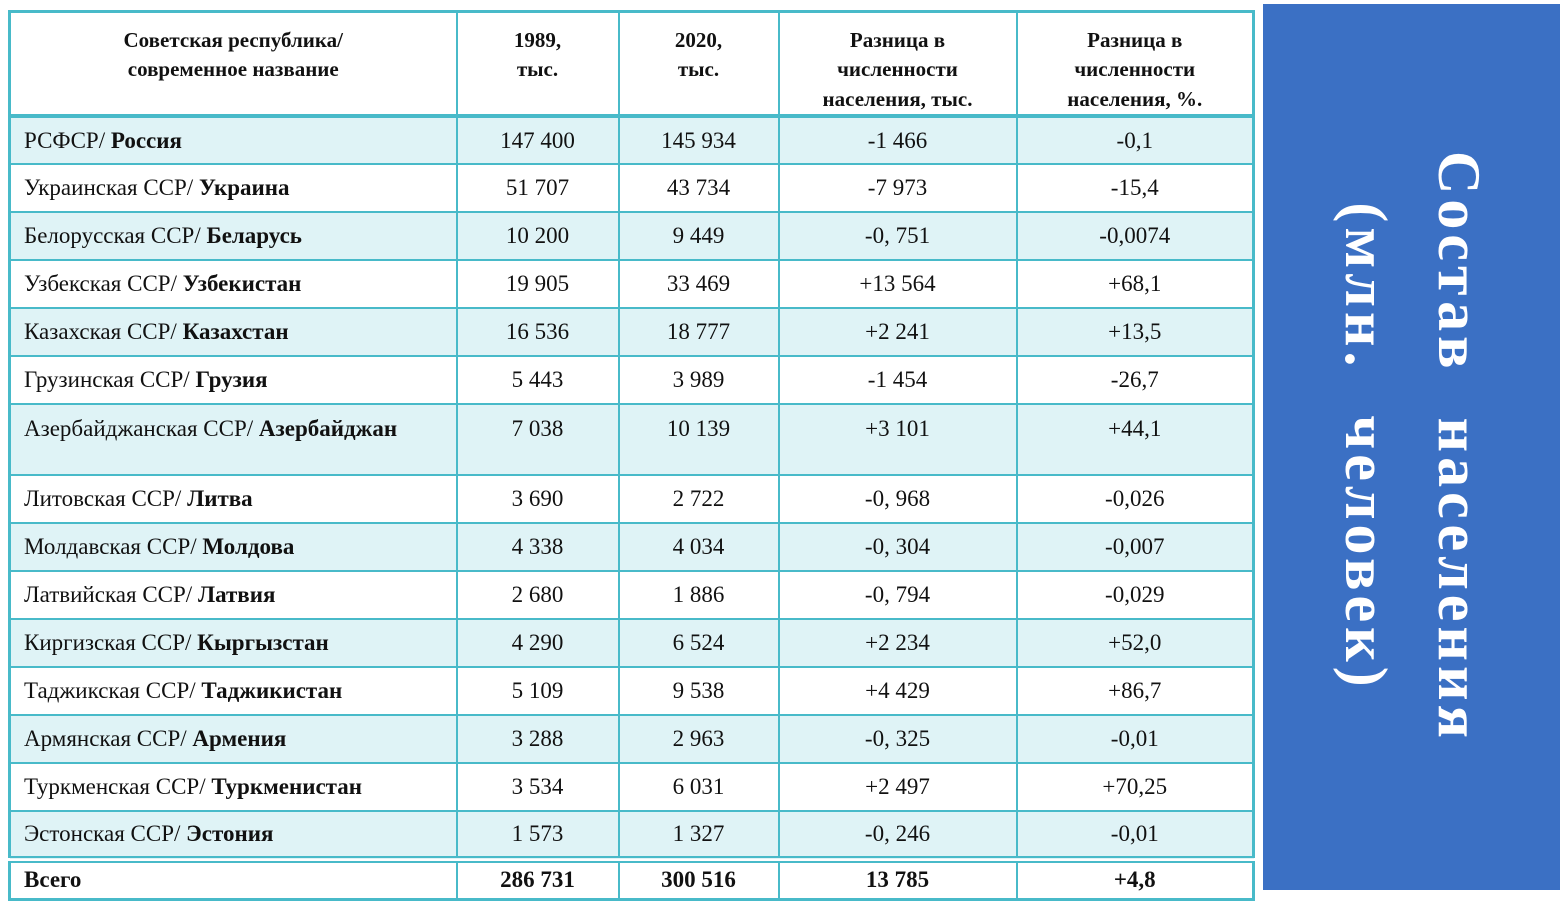 The image size is (1560, 901). I want to click on republic-modern-name: Латвия, so click(236, 595).